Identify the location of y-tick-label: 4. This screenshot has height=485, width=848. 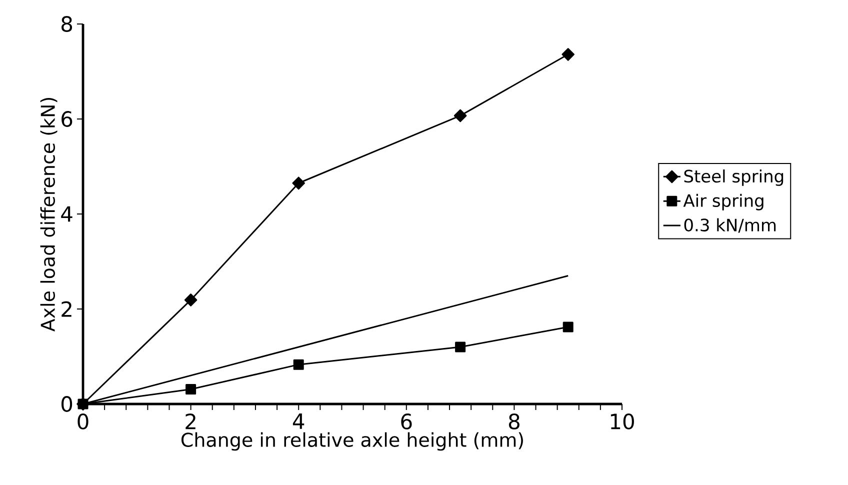
(66, 214).